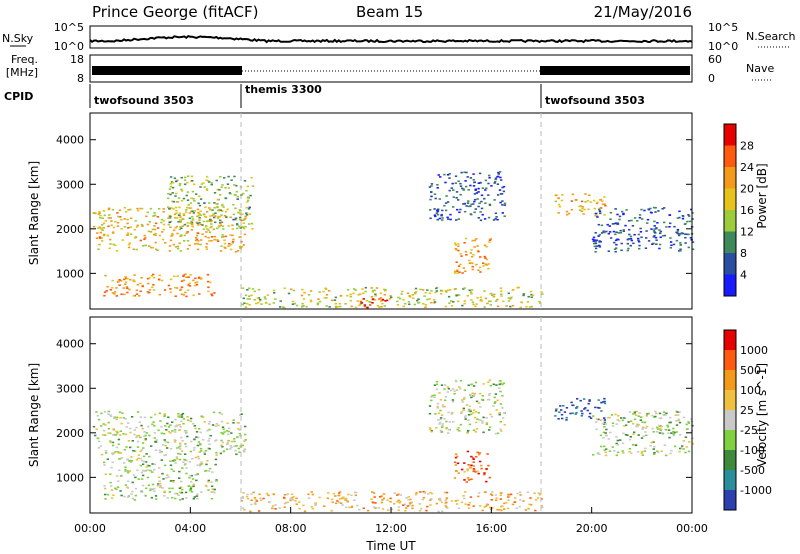  Describe the element at coordinates (643, 12) in the screenshot. I see `date-title: 21/May/2016` at that location.